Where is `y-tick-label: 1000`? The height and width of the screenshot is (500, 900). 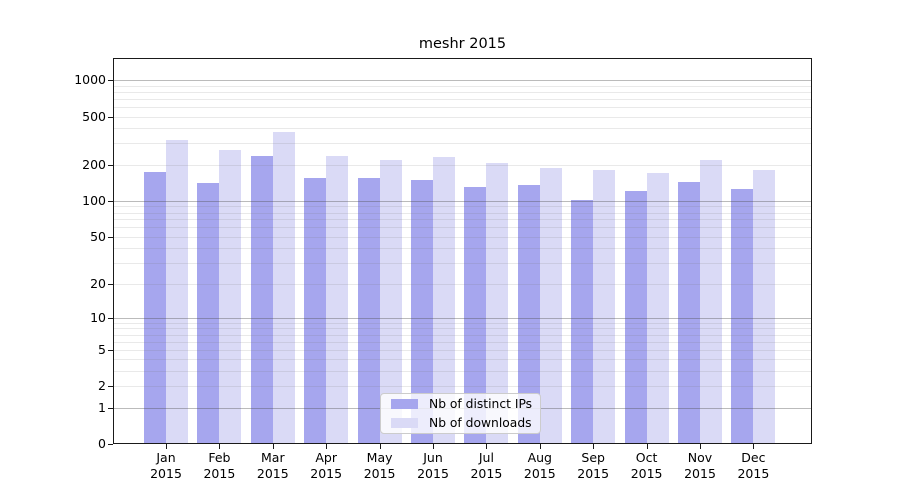 y-tick-label: 1000 is located at coordinates (90, 79).